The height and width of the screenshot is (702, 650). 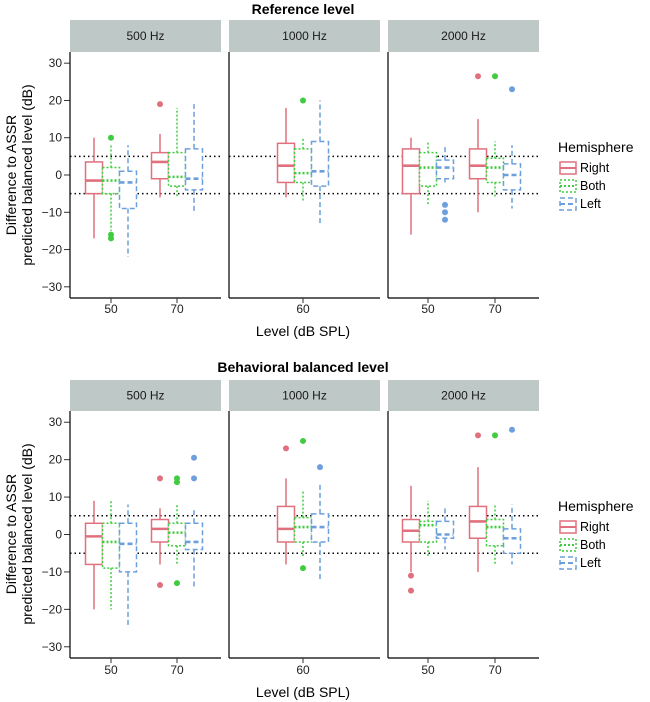 I want to click on facet-strip-label: 1000 Hz, so click(x=304, y=396).